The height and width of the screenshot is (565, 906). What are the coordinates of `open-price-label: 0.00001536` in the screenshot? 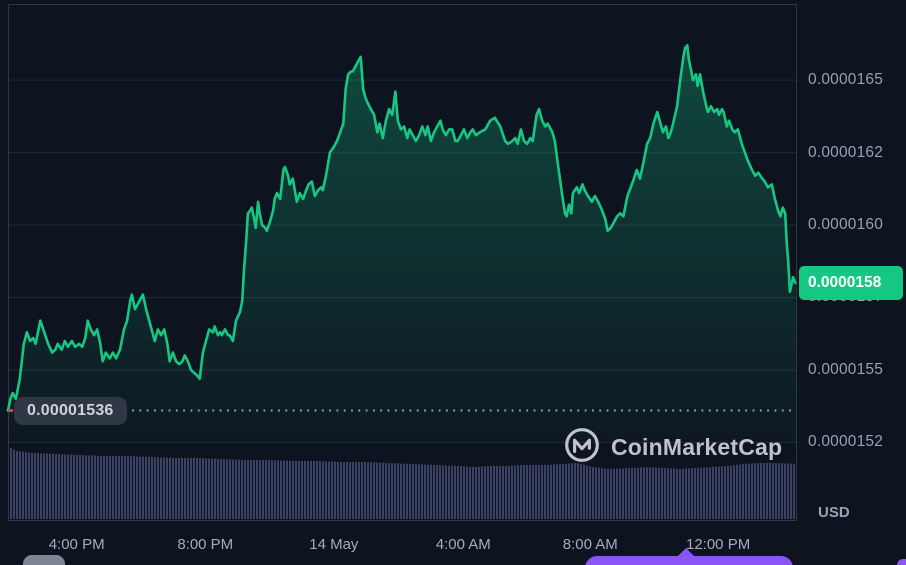 It's located at (70, 410).